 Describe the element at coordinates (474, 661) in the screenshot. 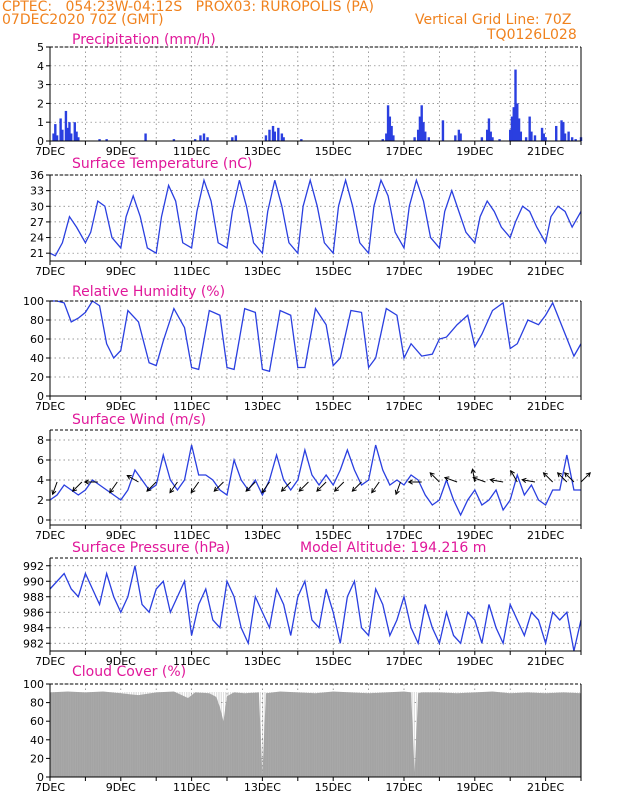

I see `pres-xtick-label: 19DEC` at that location.